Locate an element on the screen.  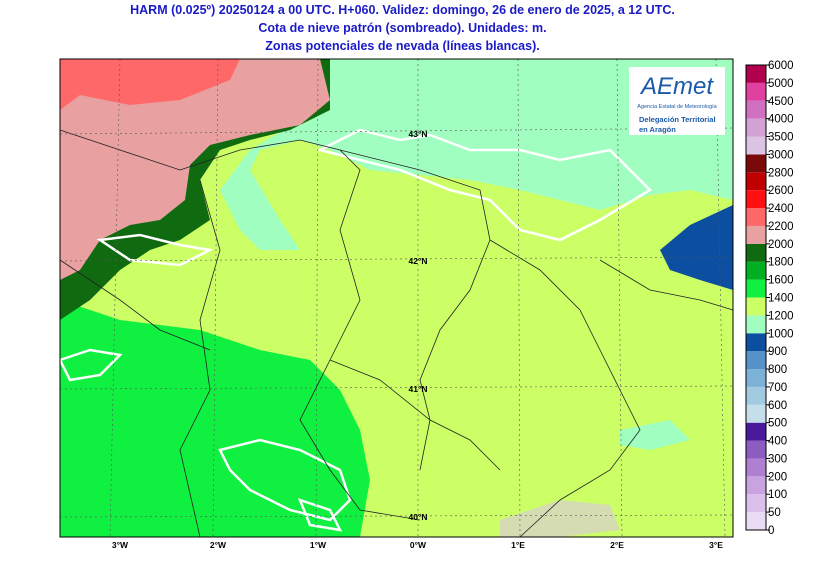
latitude-label: 43°N is located at coordinates (418, 134).